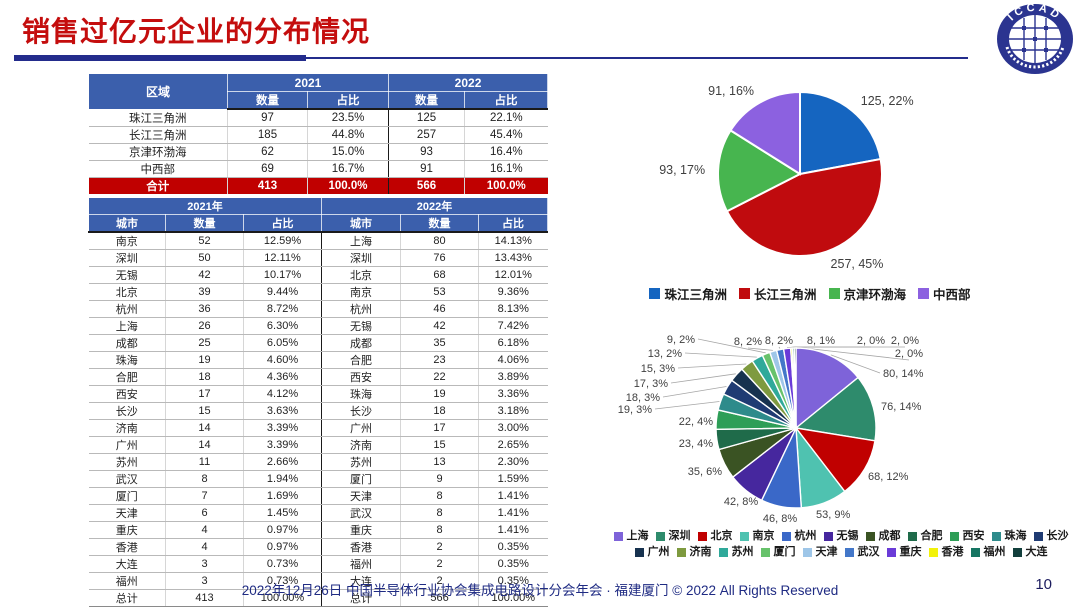  I want to click on table-cell: 76, so click(439, 258).